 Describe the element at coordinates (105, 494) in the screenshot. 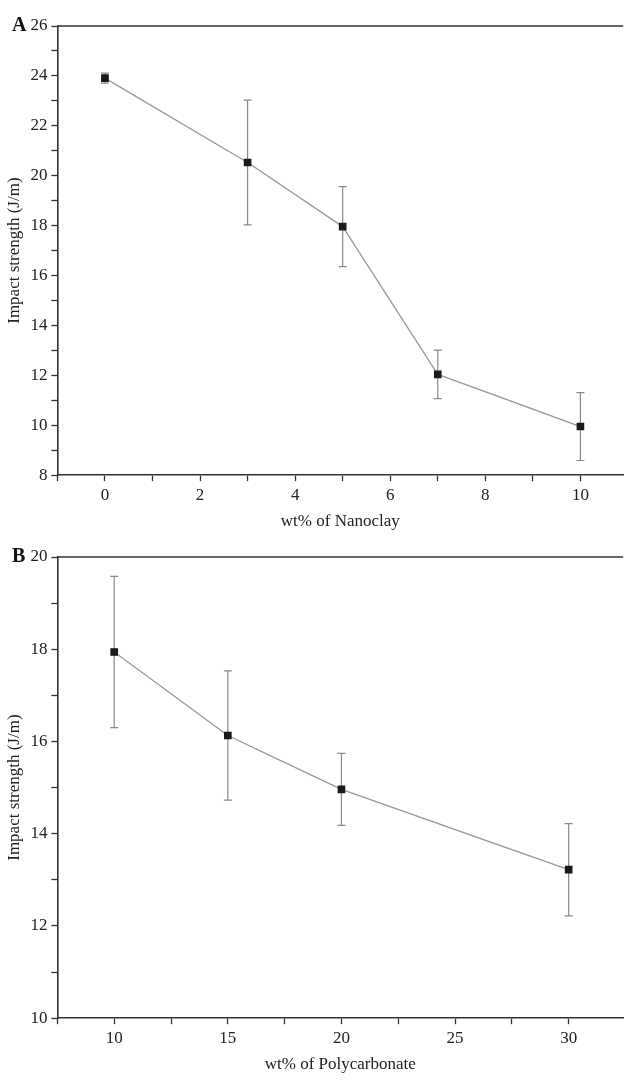

I see `x-tick-label: 0` at that location.